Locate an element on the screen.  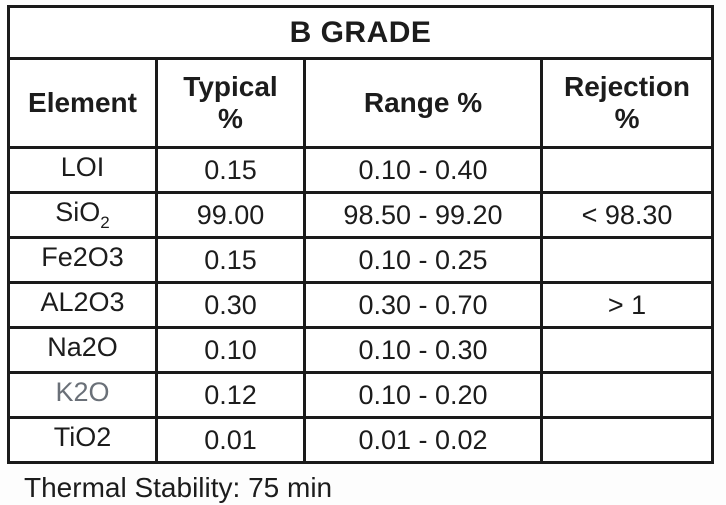
cell-typical: 0.10 is located at coordinates (230, 350).